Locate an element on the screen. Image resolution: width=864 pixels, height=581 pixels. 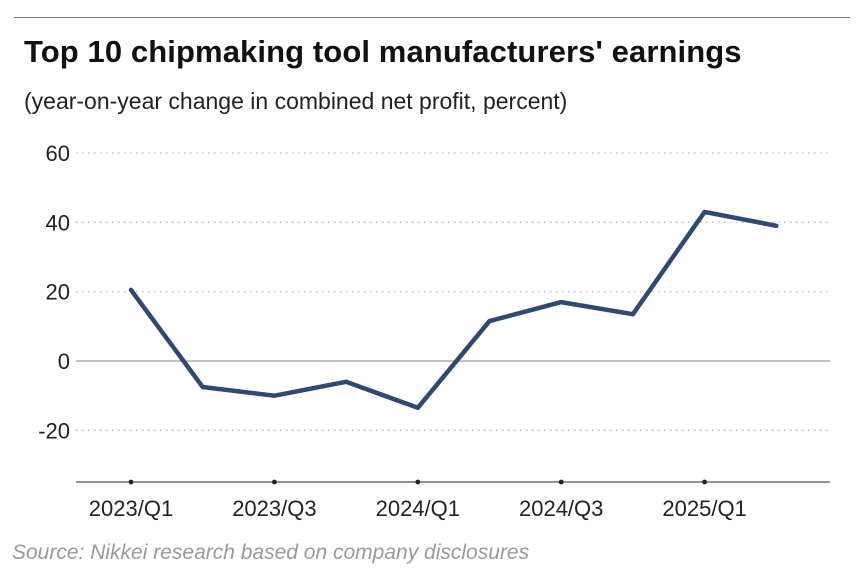
y-tick-label: 0 is located at coordinates (64, 361).